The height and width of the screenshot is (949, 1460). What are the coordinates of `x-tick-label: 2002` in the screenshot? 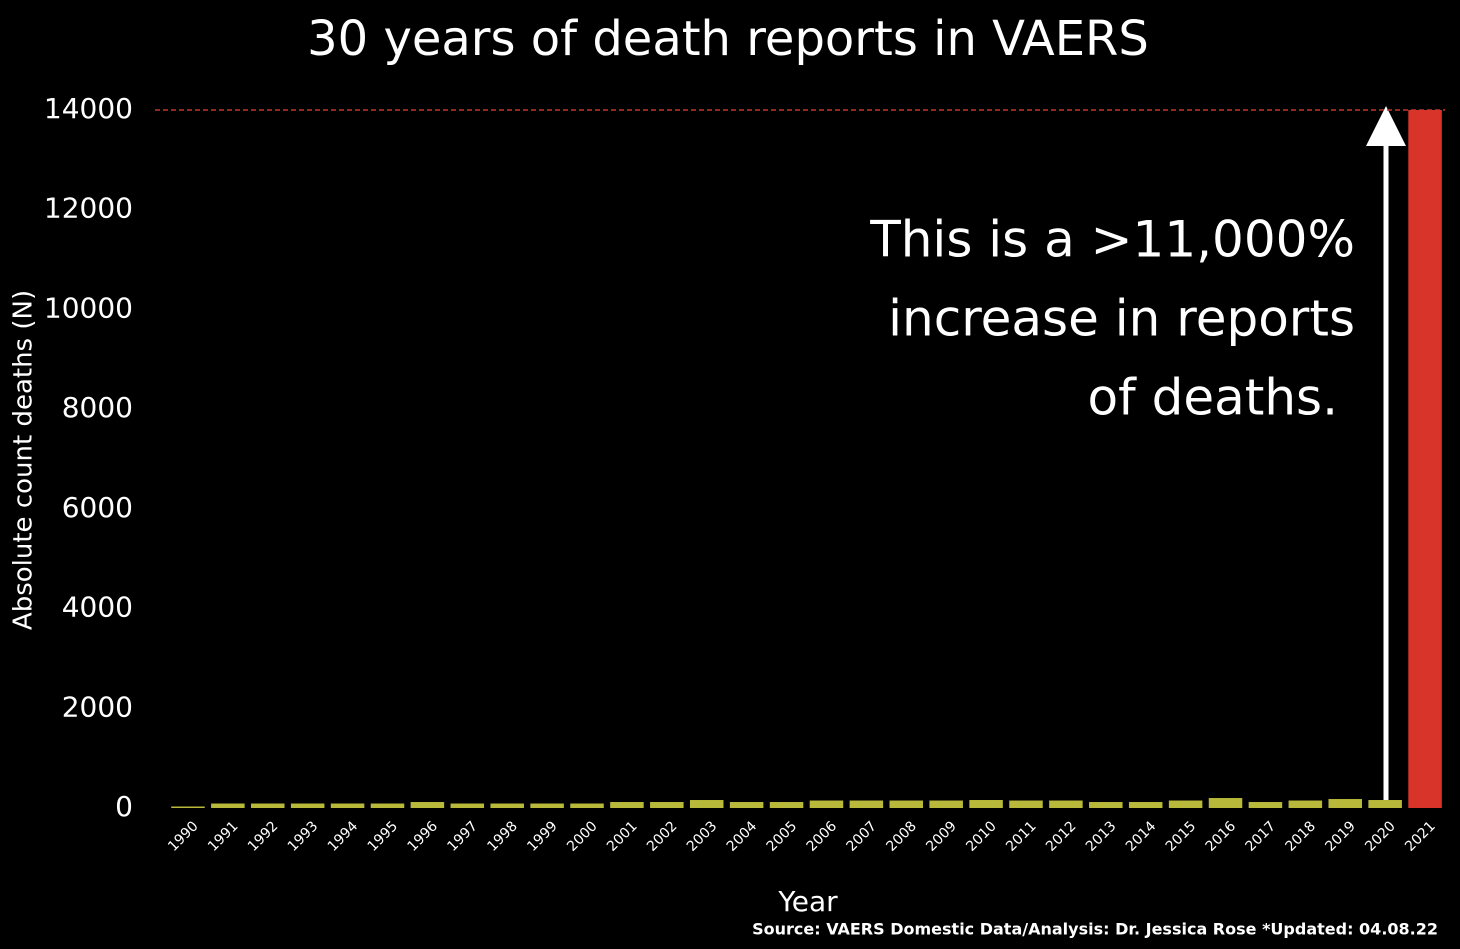 It's located at (662, 836).